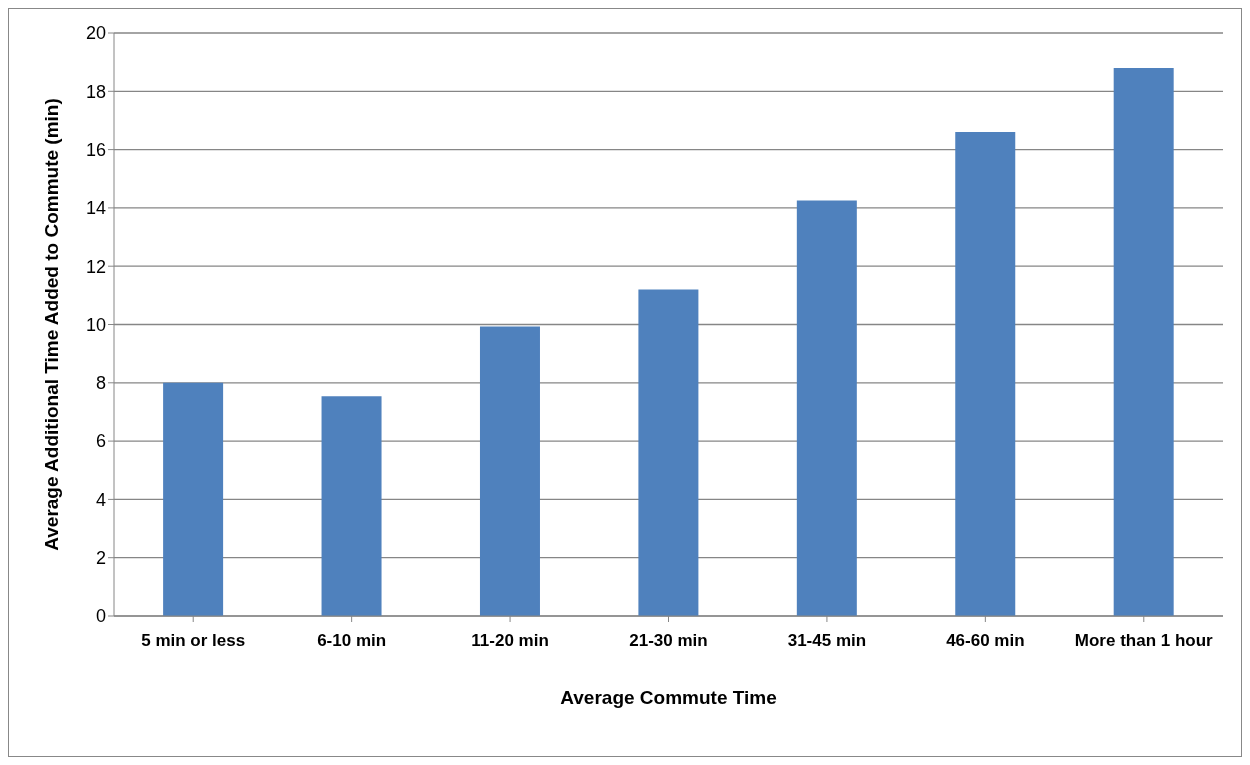 The image size is (1250, 765). What do you see at coordinates (95, 266) in the screenshot?
I see `y-tick-label: 12` at bounding box center [95, 266].